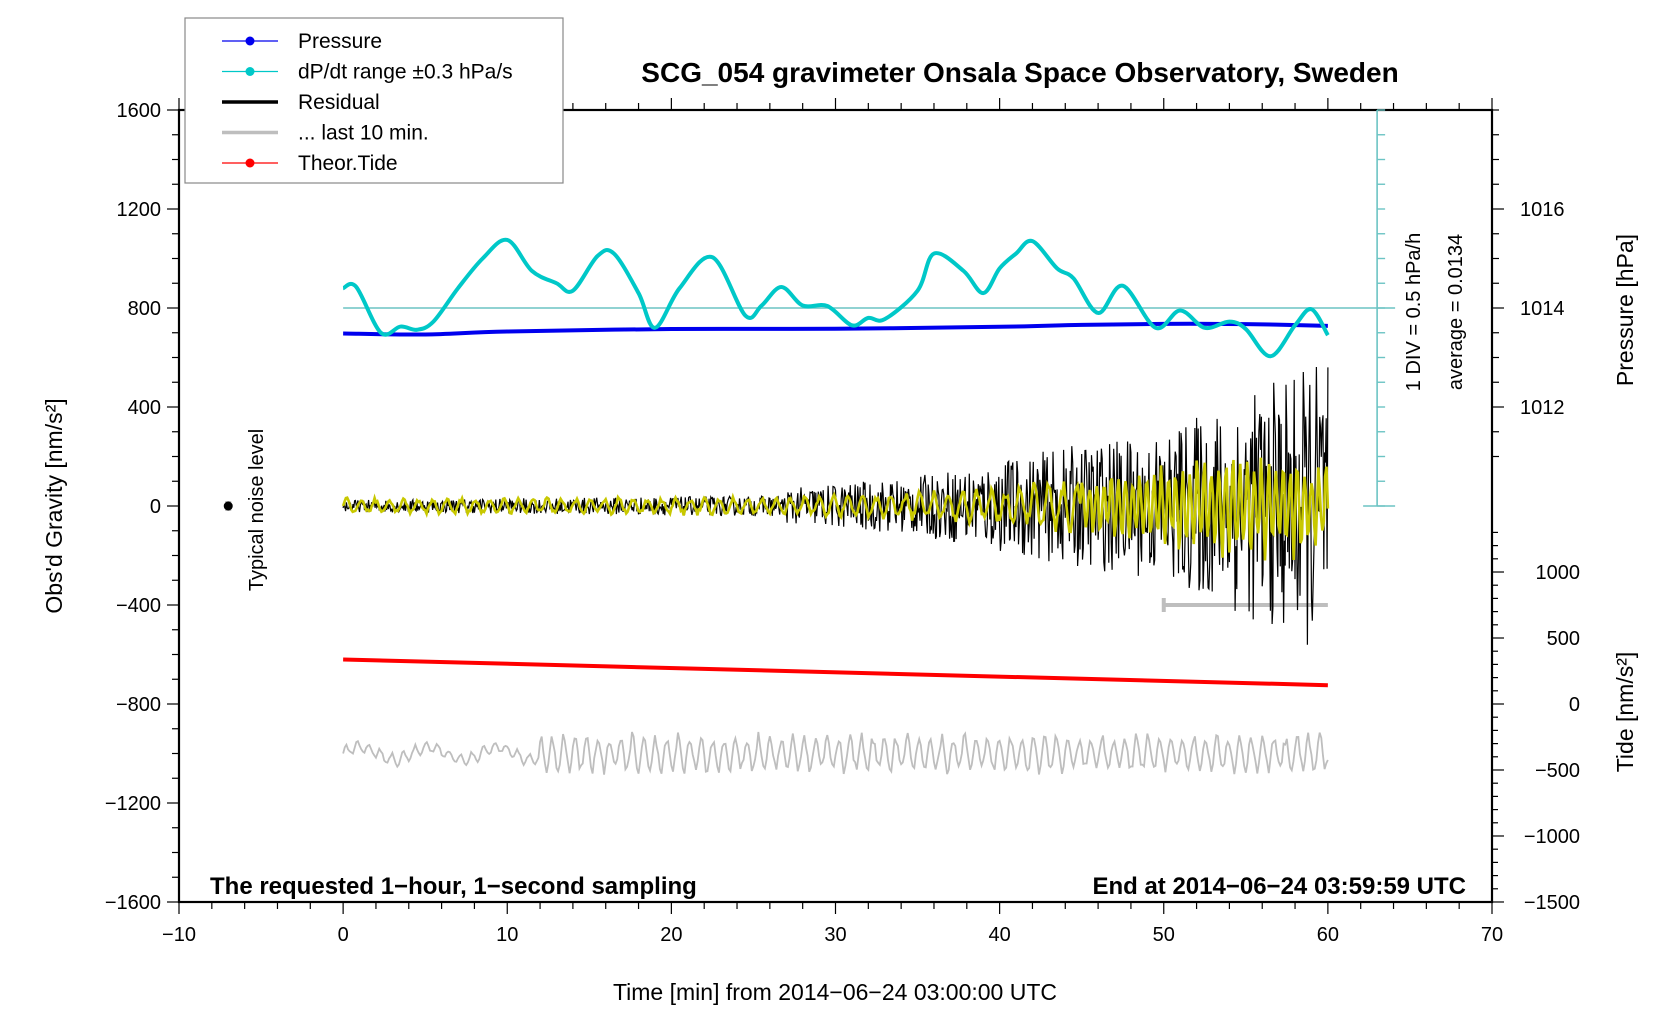 The height and width of the screenshot is (1020, 1676). I want to click on tide-tick-label: 1000, so click(1558, 573).